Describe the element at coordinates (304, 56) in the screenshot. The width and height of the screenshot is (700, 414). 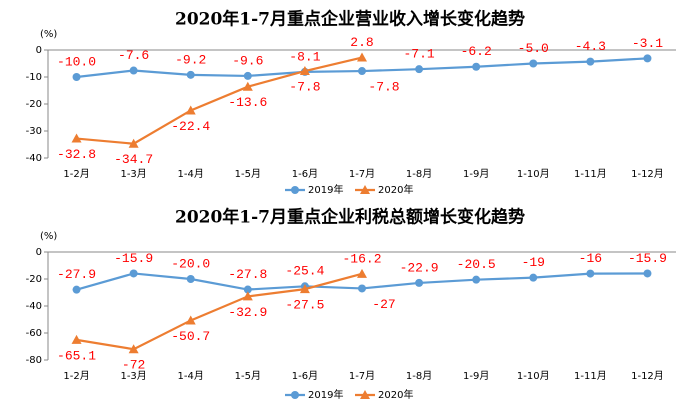
I see `data-label: -8.1` at that location.